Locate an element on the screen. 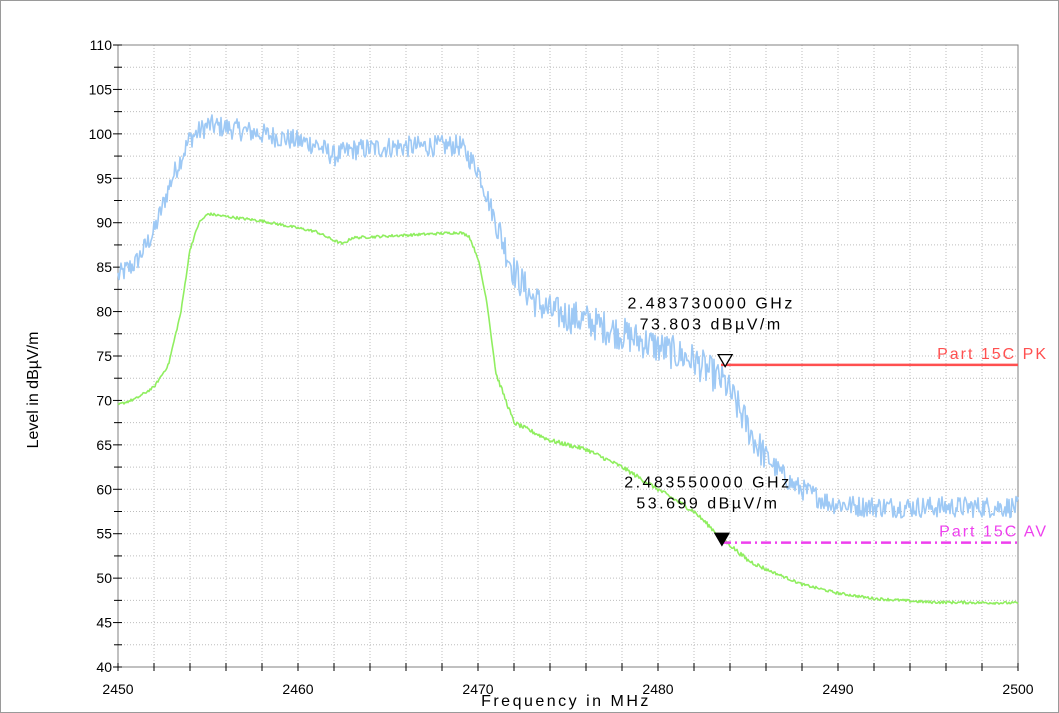 This screenshot has width=1059, height=713. limit-lines: Part 15C PK Part 15C AV is located at coordinates (884, 445).